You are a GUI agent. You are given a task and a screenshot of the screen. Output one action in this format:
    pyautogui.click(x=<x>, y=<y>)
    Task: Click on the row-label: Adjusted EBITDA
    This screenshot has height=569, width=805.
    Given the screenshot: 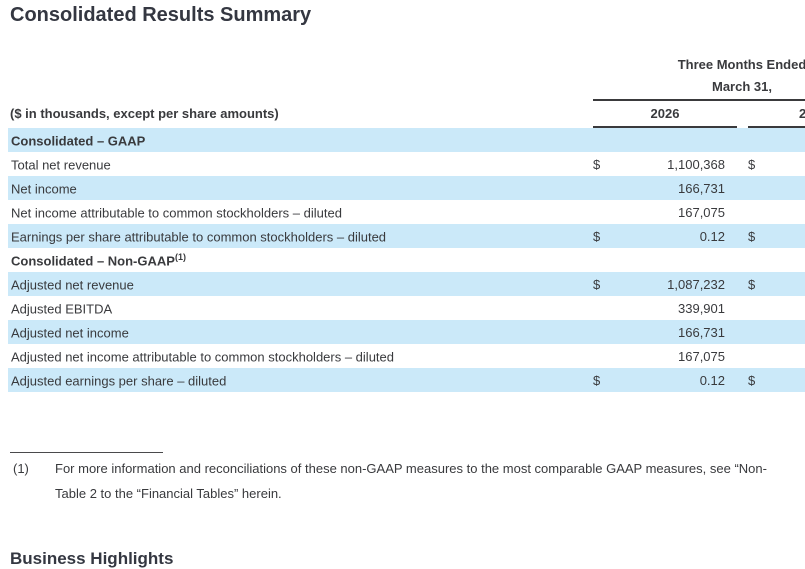 What is the action you would take?
    pyautogui.click(x=300, y=308)
    